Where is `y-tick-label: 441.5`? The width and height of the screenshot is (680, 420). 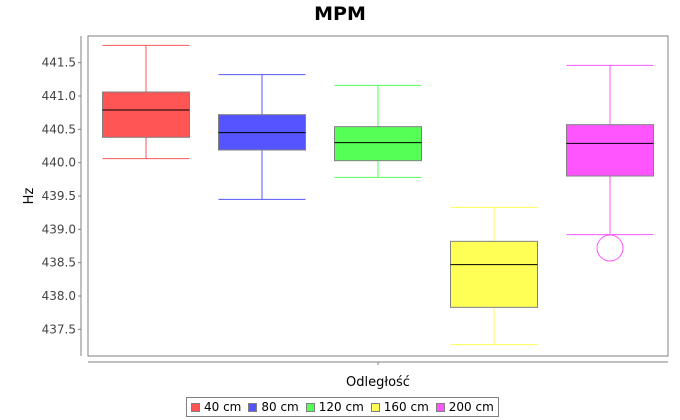 y-tick-label: 441.5 is located at coordinates (59, 63).